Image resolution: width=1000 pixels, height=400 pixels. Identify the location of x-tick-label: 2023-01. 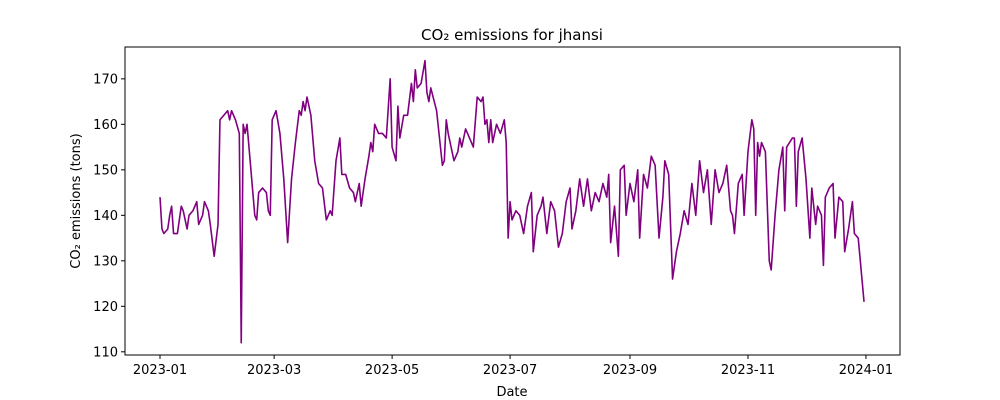
(160, 370).